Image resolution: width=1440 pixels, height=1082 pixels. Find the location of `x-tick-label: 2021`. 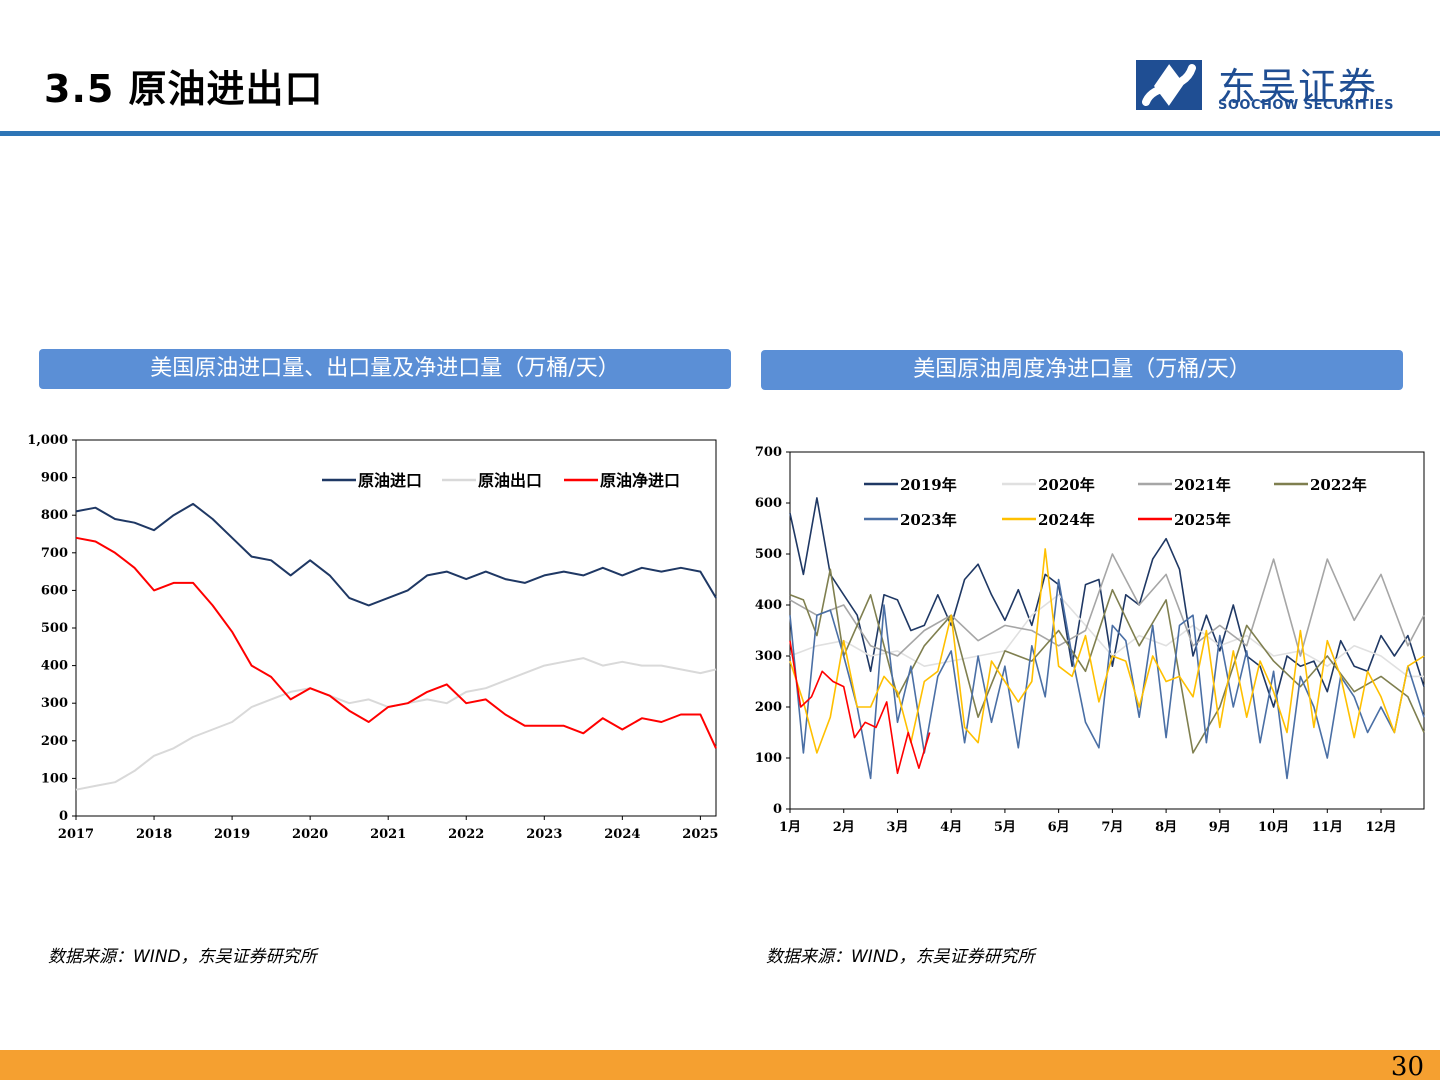

x-tick-label: 2021 is located at coordinates (388, 834).